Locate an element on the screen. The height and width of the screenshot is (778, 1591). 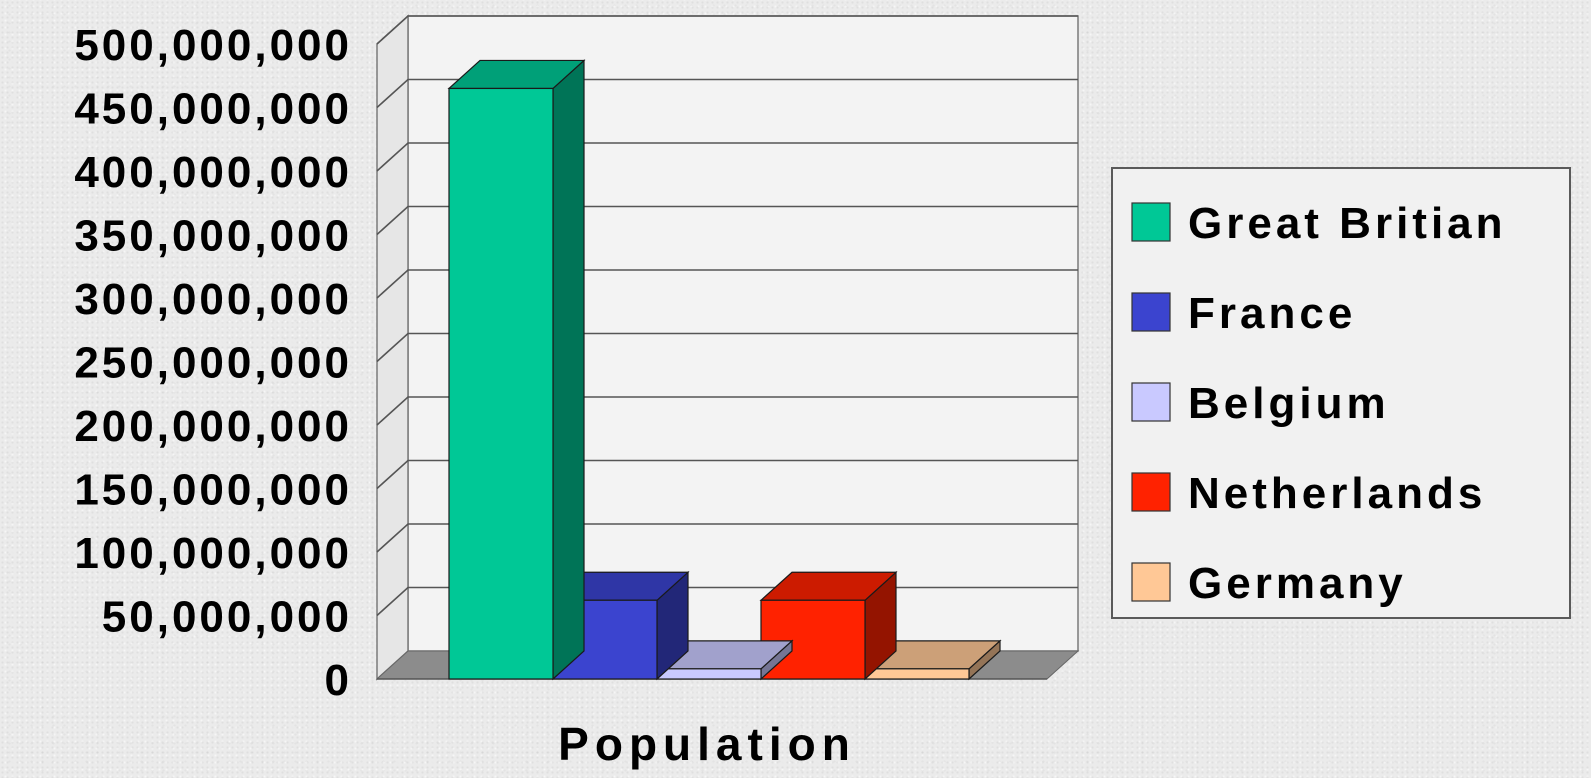
legend-label: Germany is located at coordinates (1297, 583).